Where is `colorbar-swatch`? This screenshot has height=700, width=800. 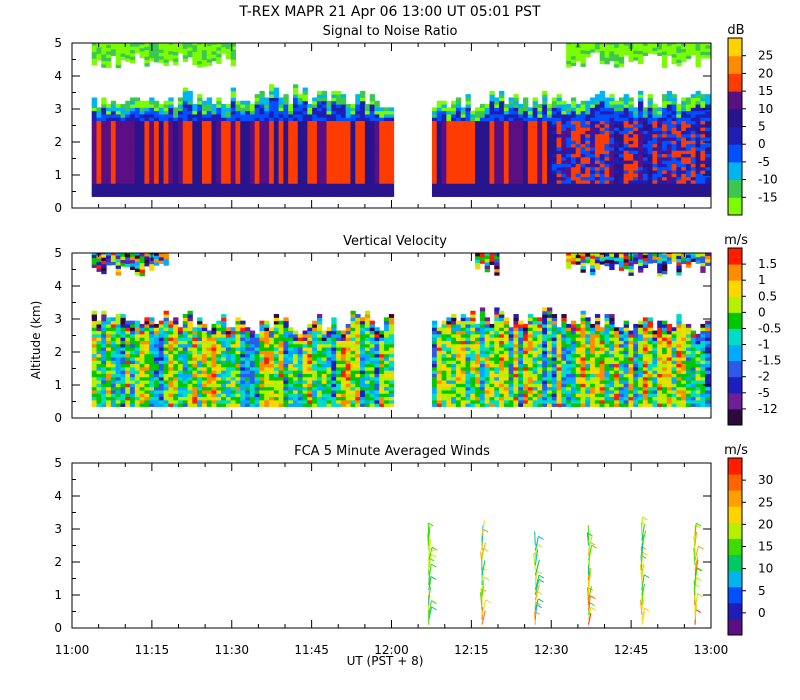
colorbar-swatch is located at coordinates (735, 64).